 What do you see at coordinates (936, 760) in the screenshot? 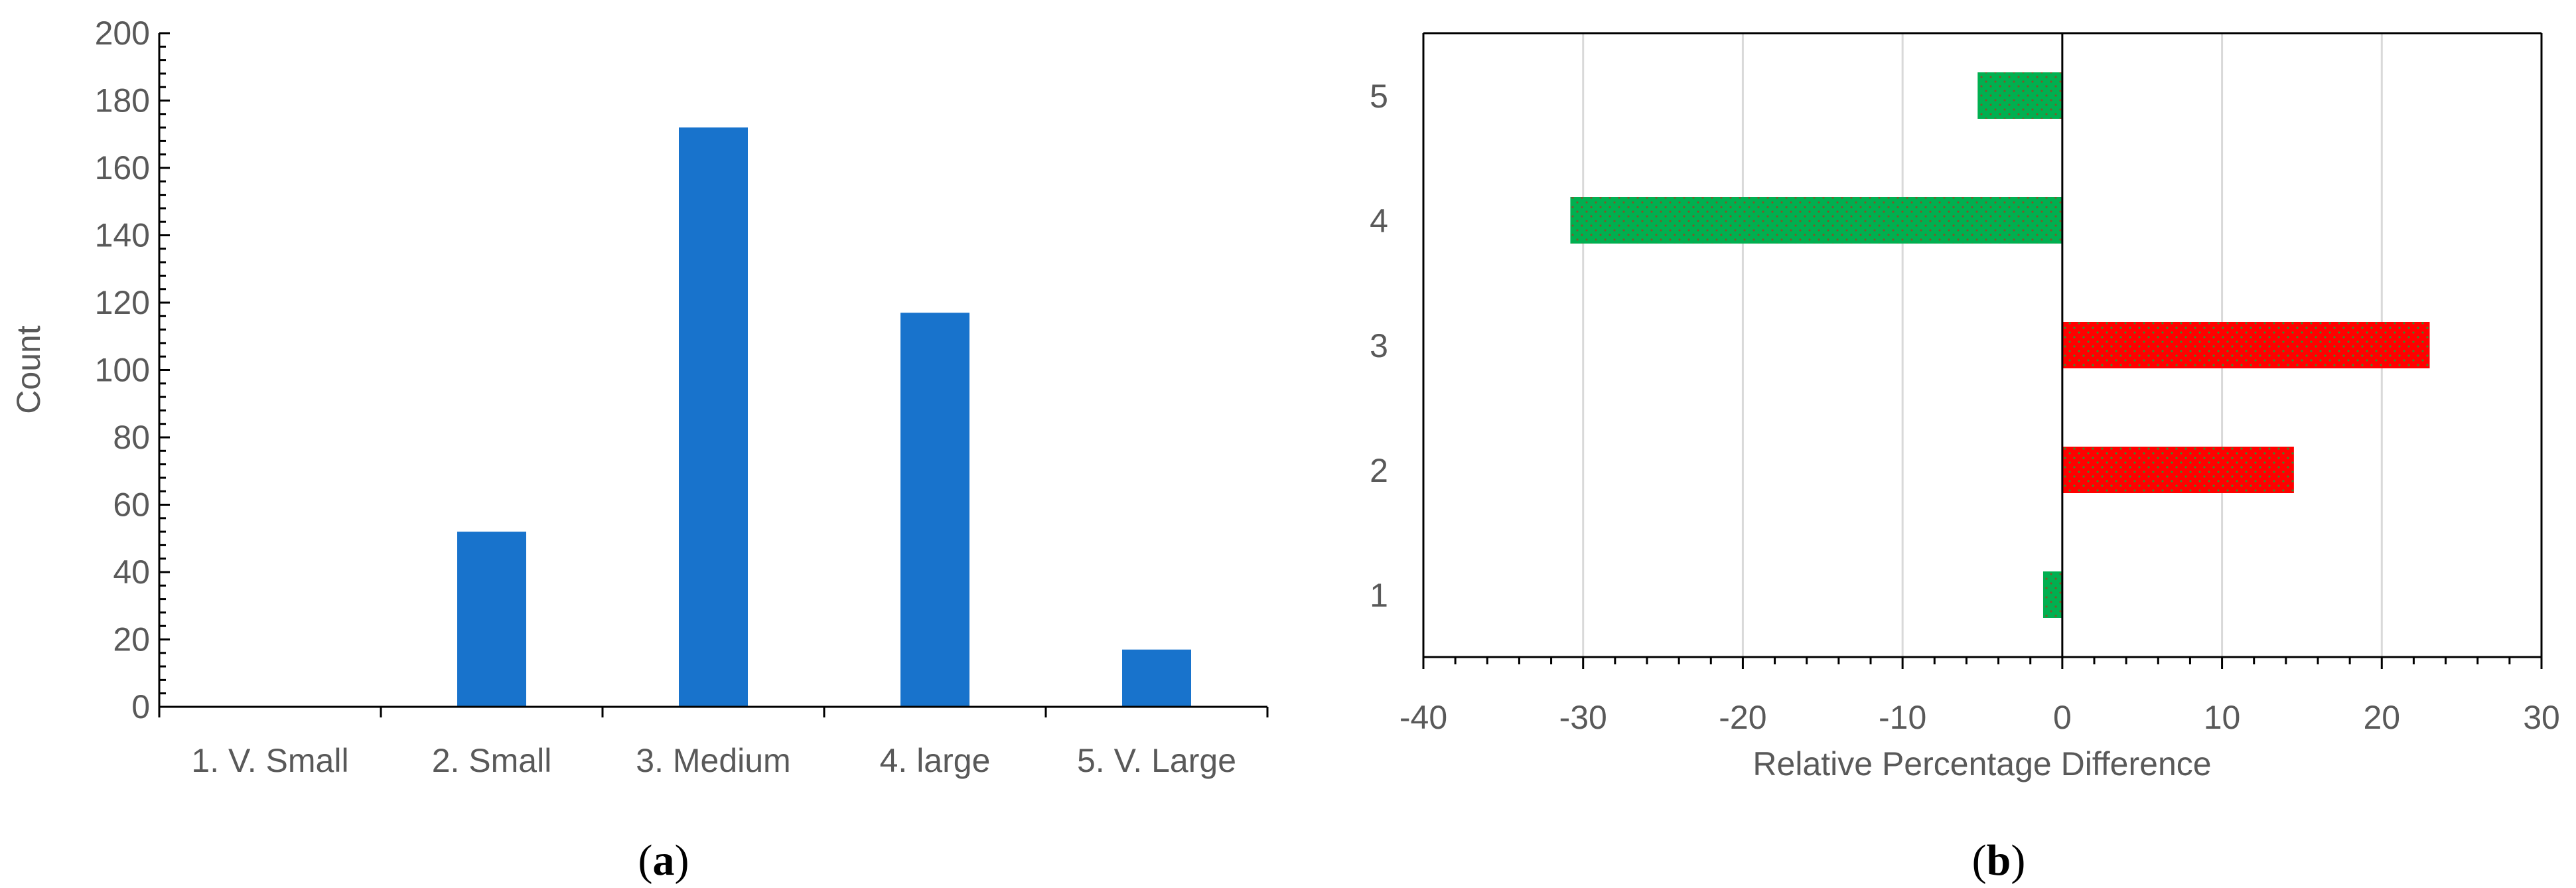
I see `x-tick-label-a: 4. large` at bounding box center [936, 760].